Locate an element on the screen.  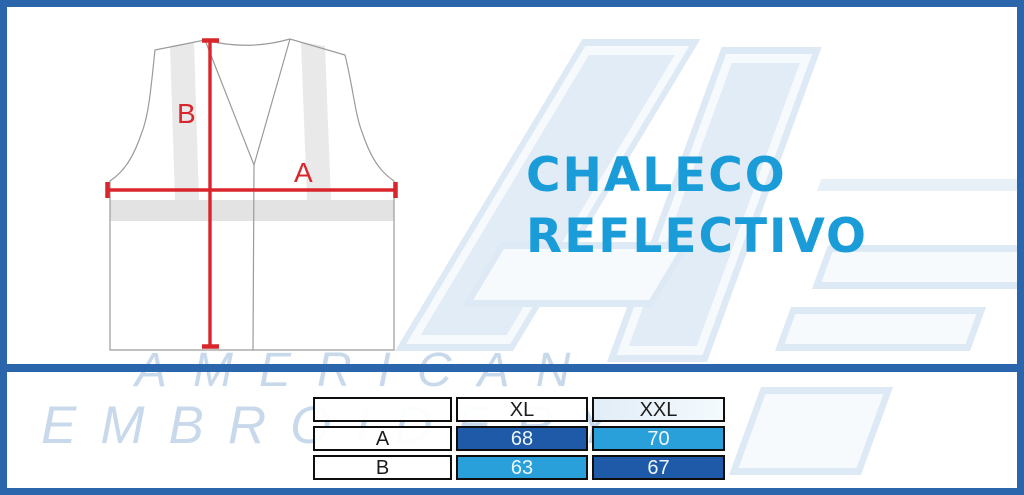
size-table-corner-cell is located at coordinates (382, 409).